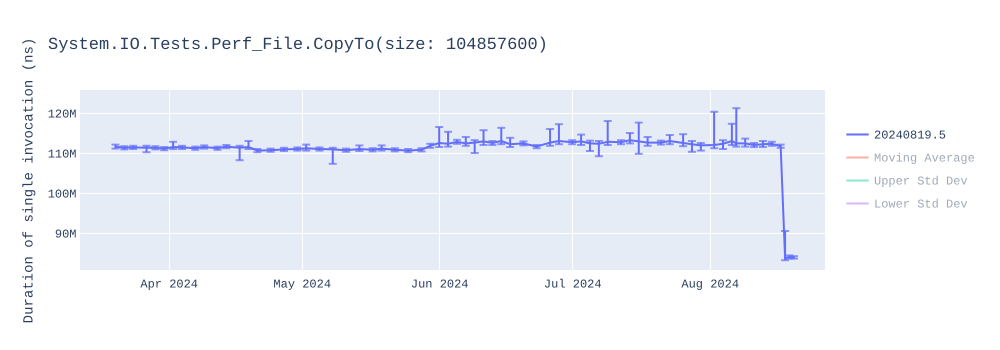 The height and width of the screenshot is (350, 1000). Describe the element at coordinates (169, 285) in the screenshot. I see `x-tick-label: Apr 2024` at that location.